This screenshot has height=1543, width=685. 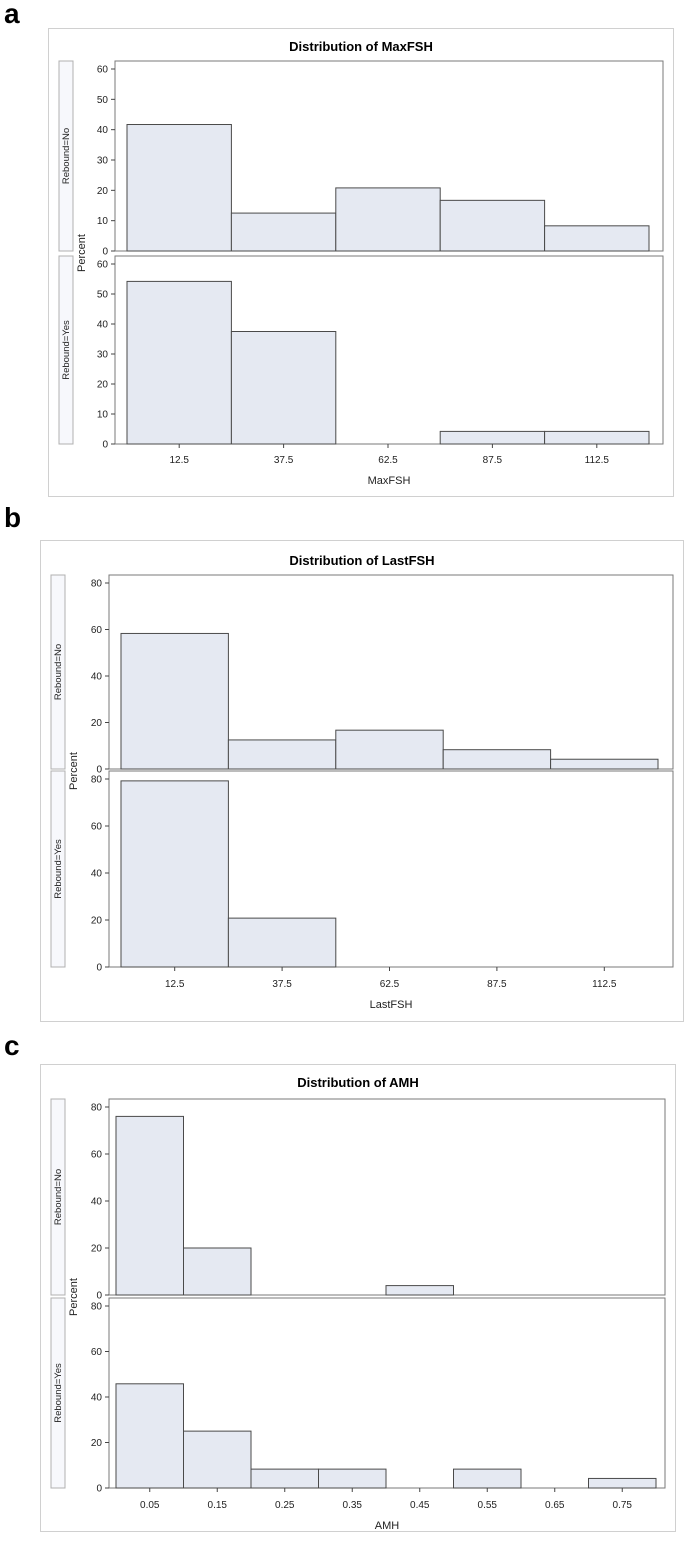 What do you see at coordinates (623, 1505) in the screenshot?
I see `x-tick-label: 0.75` at bounding box center [623, 1505].